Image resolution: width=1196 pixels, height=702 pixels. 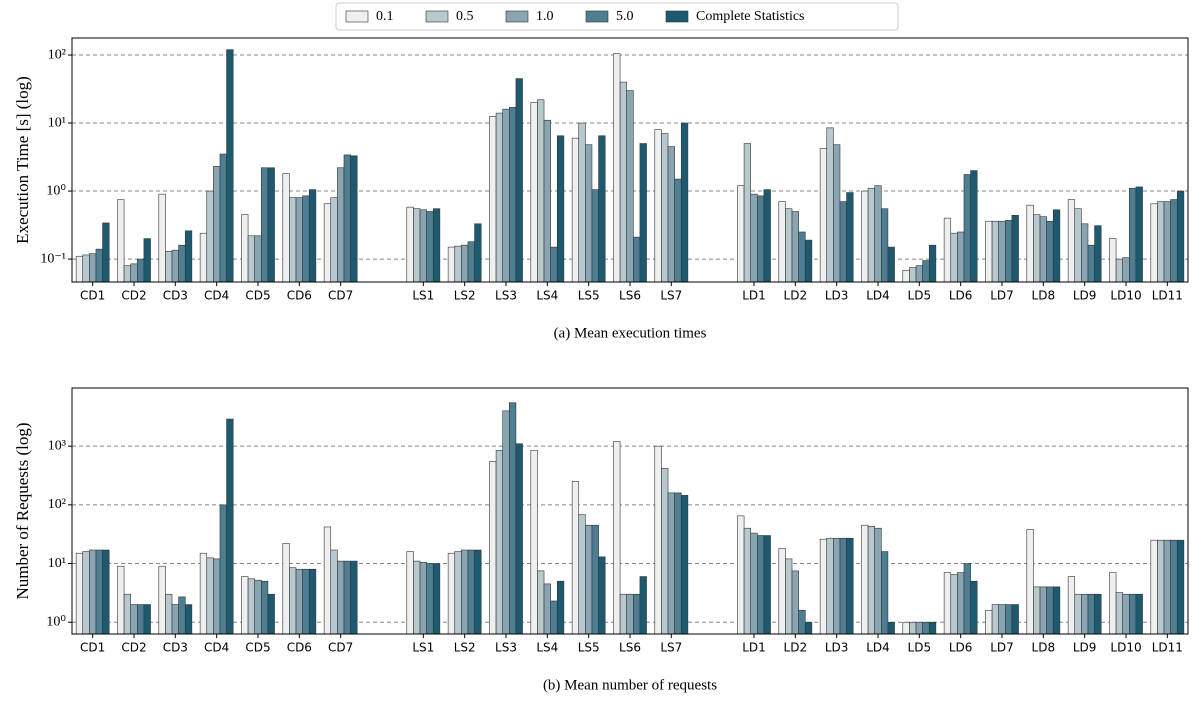 What do you see at coordinates (630, 685) in the screenshot?
I see `caption: (b) Mean number of requests` at bounding box center [630, 685].